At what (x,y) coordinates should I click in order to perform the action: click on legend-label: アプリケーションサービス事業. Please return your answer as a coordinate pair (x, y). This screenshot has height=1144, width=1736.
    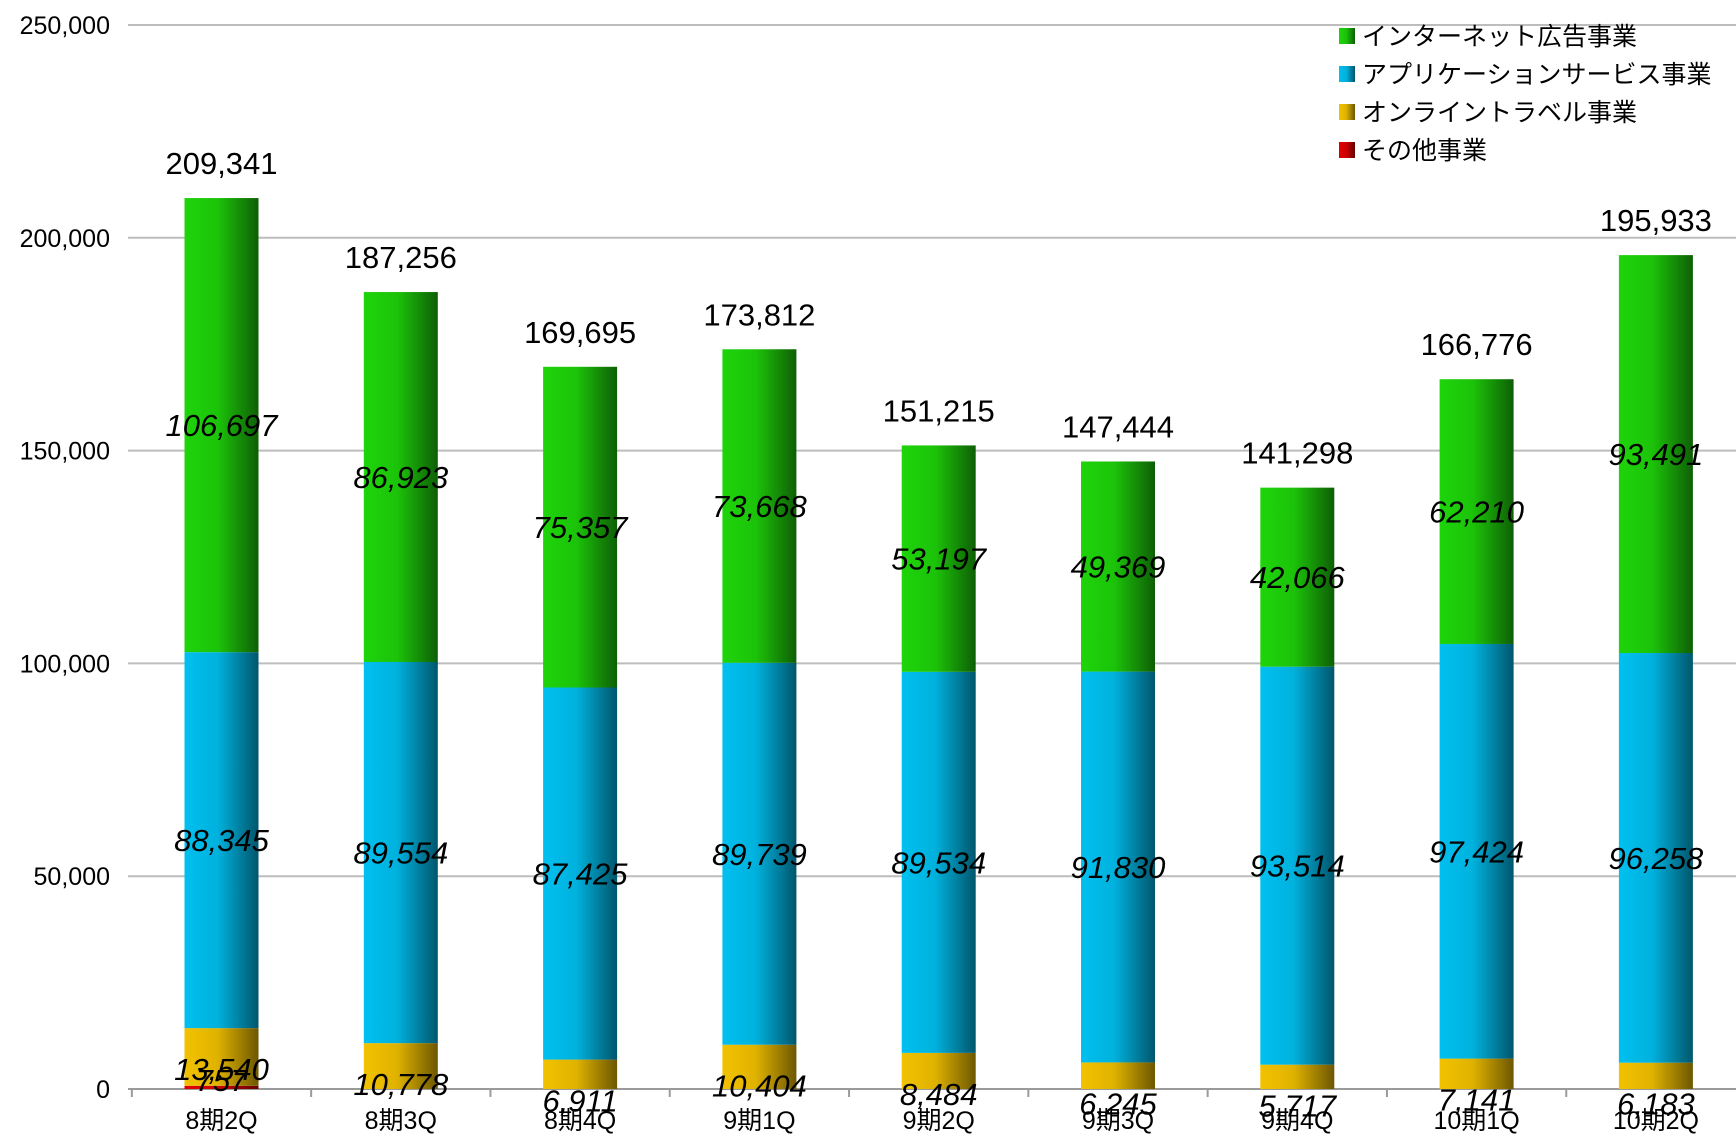
    Looking at the image, I should click on (1537, 75).